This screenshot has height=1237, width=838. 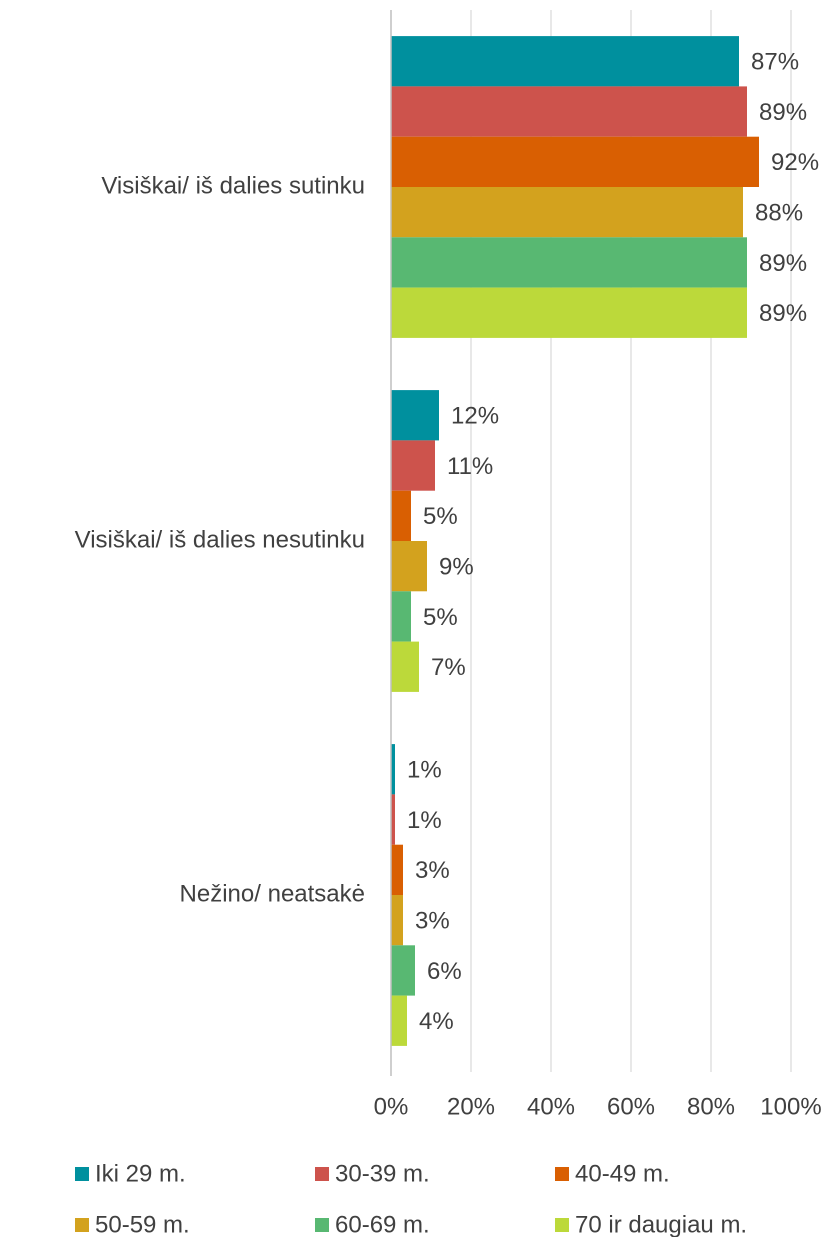 I want to click on x-tick-label: 40%, so click(x=551, y=1106).